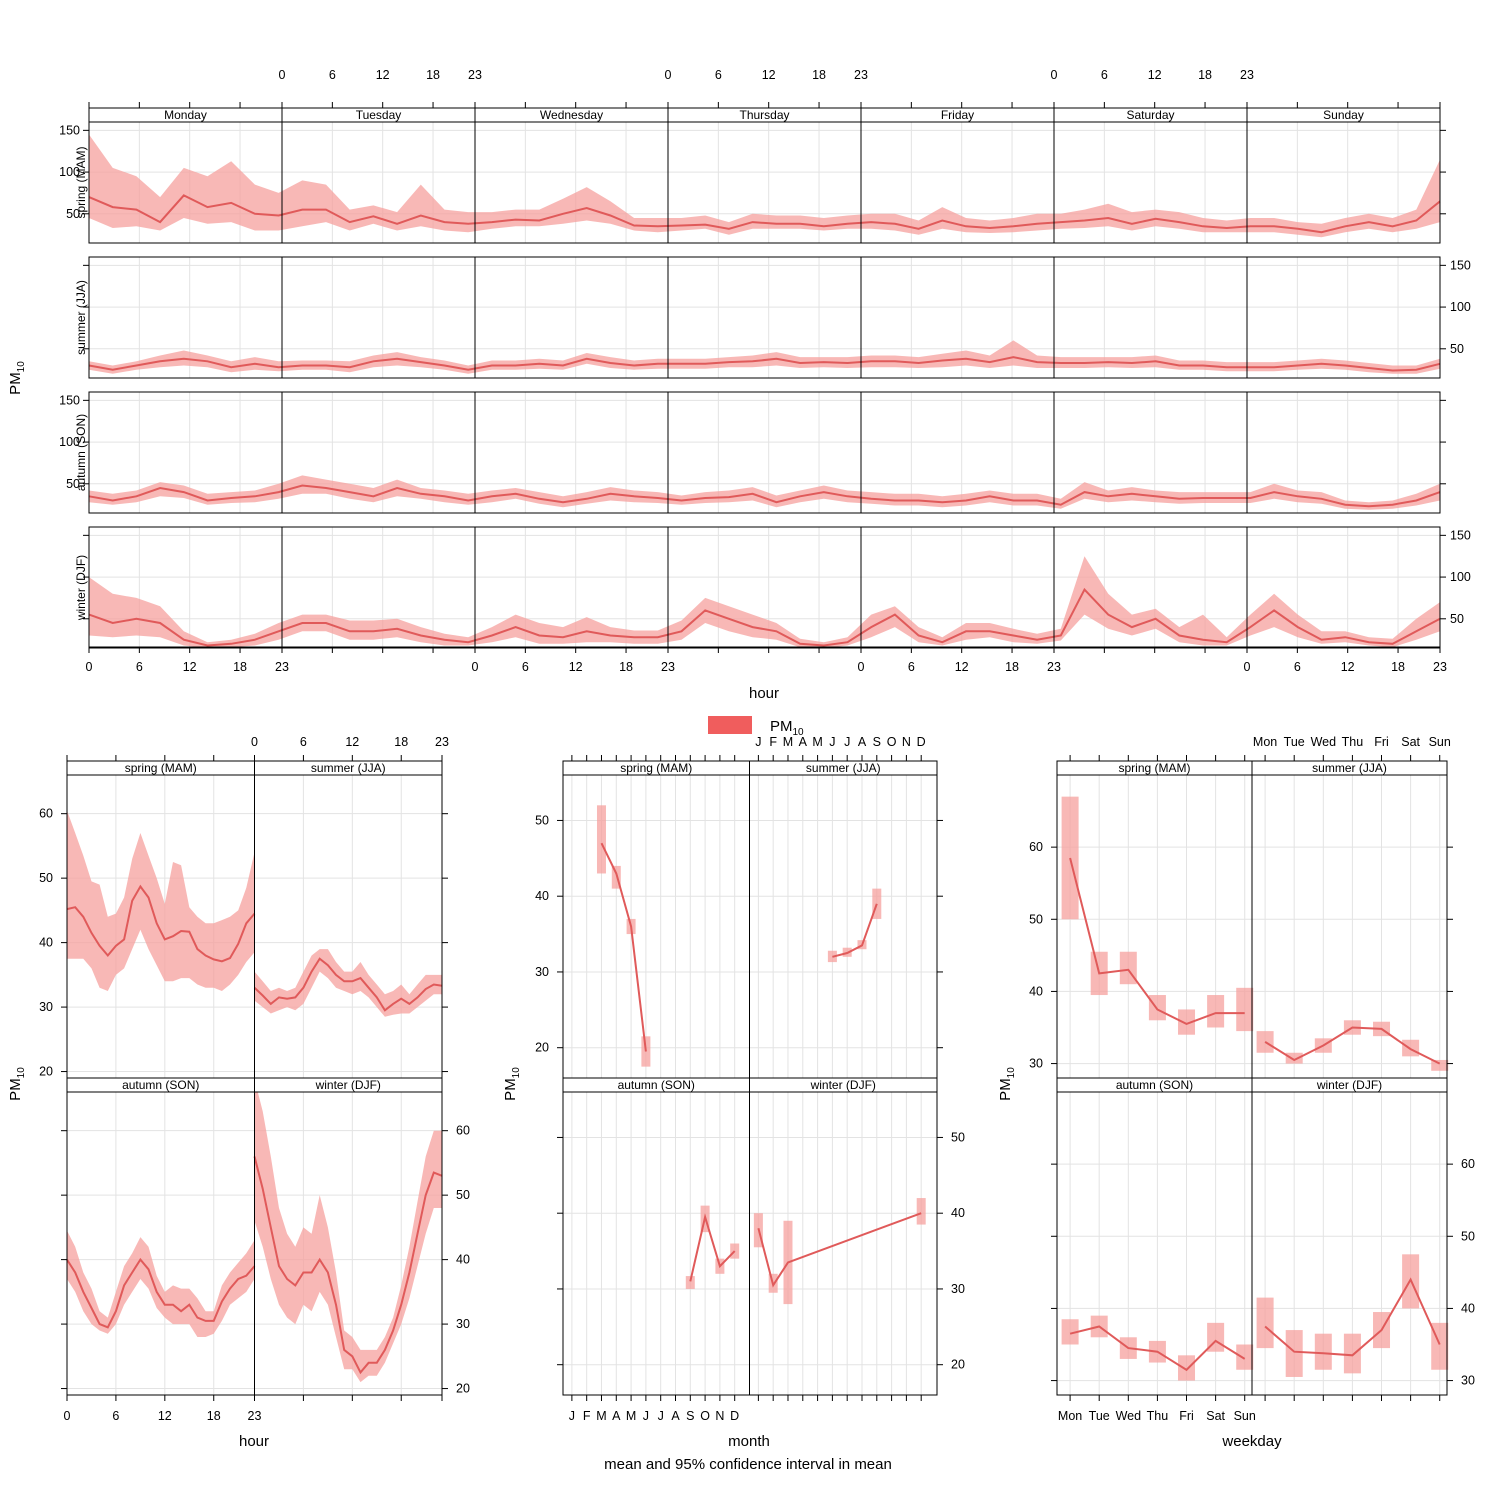 This screenshot has height=1500, width=1500. Describe the element at coordinates (17, 378) in the screenshot. I see `top-panel-y-axis-title: PM10` at that location.